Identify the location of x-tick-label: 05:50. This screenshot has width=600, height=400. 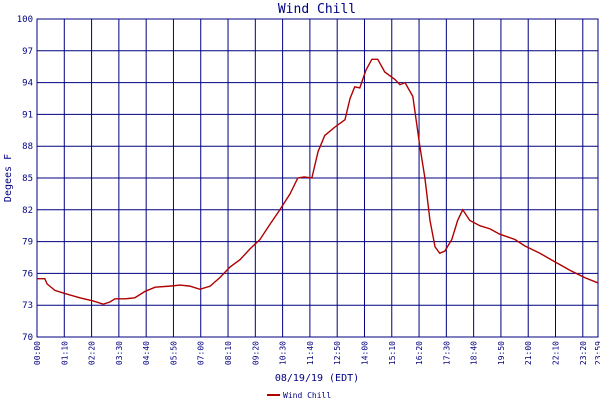
(173, 353).